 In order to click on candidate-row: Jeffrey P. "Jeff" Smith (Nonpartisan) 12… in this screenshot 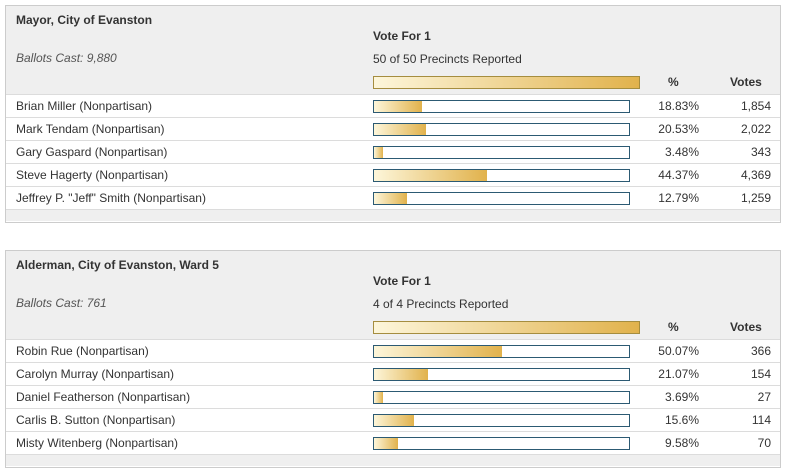, I will do `click(393, 197)`.